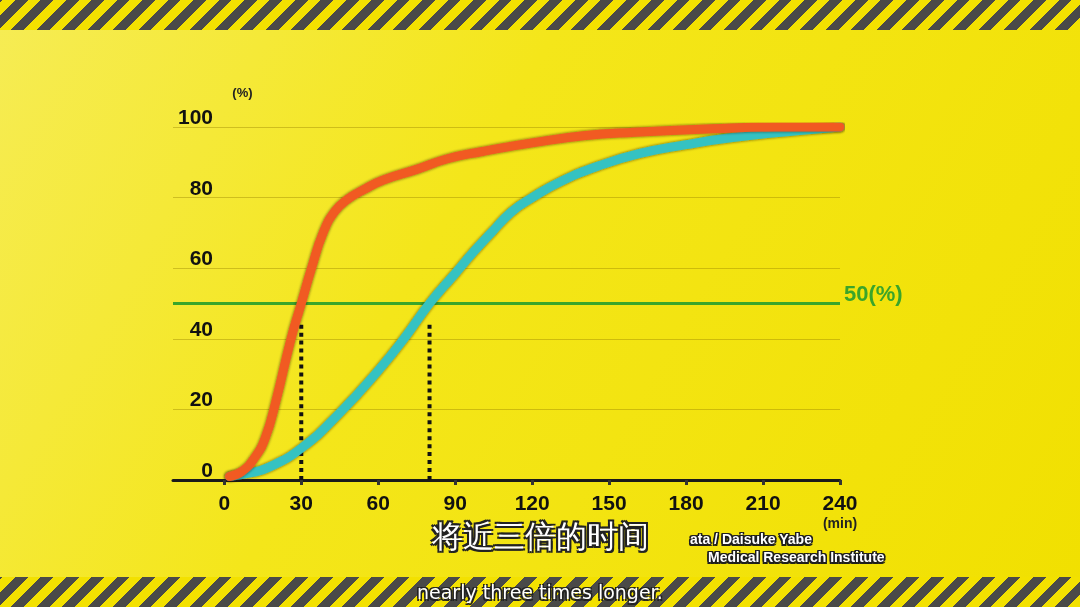 Image resolution: width=1080 pixels, height=607 pixels. Describe the element at coordinates (201, 399) in the screenshot. I see `y-tick-label: 20` at that location.